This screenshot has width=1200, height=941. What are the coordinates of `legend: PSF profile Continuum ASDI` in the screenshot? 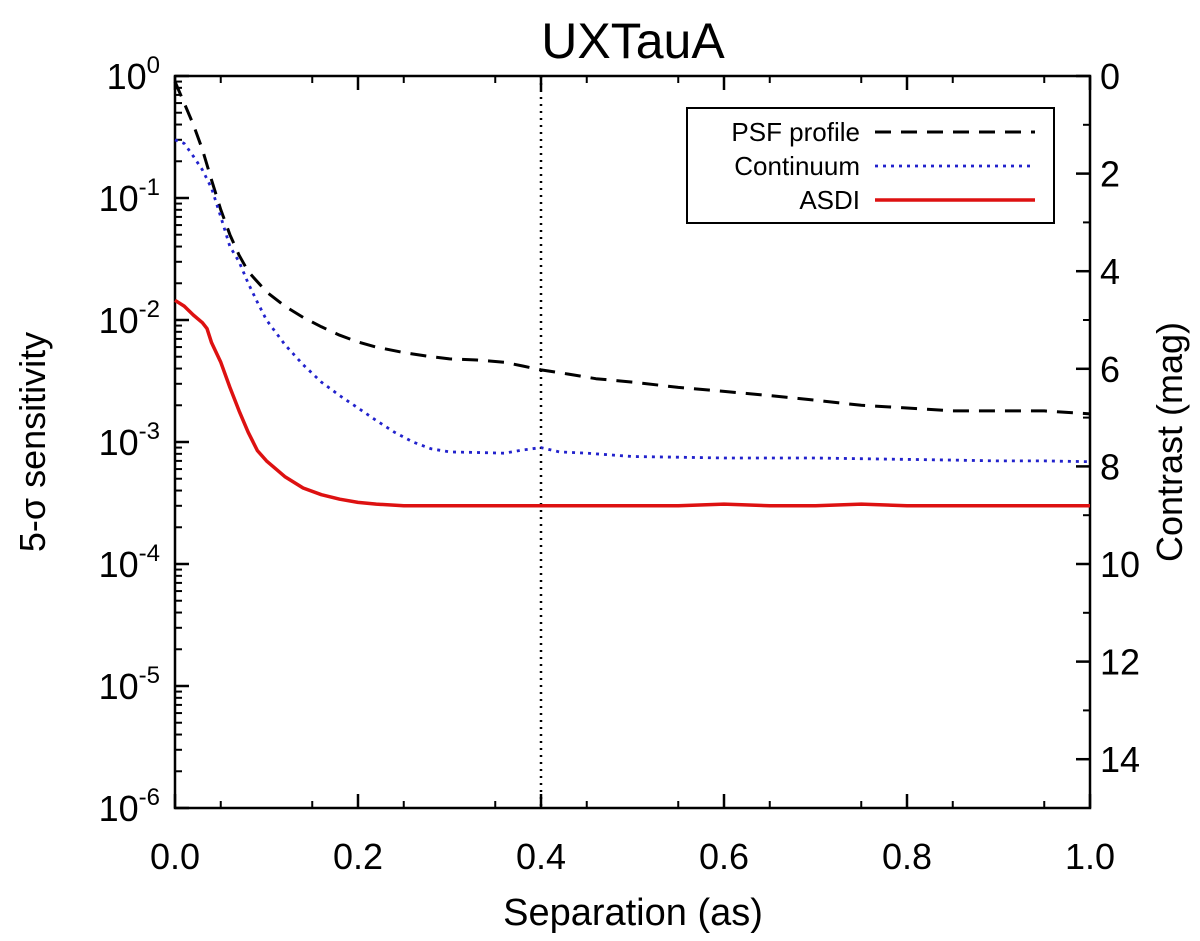 It's located at (870, 165).